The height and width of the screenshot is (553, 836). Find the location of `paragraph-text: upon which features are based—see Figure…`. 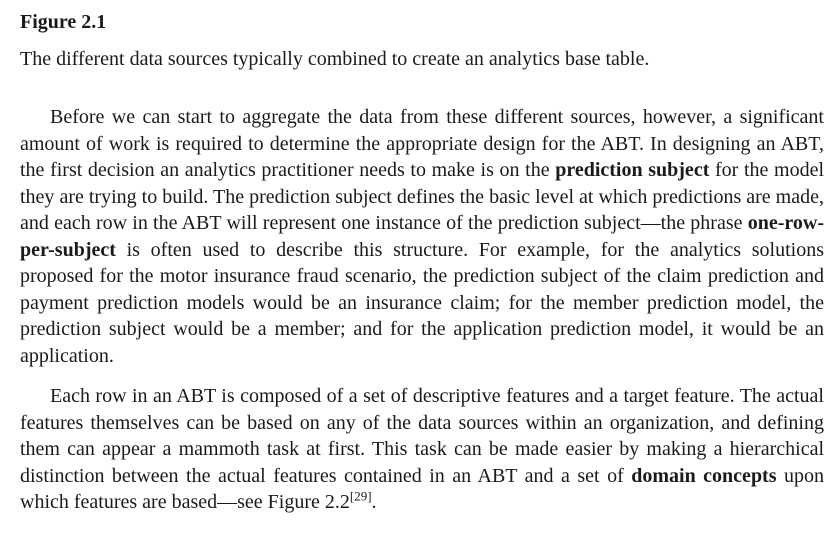

paragraph-text: upon which features are based—see Figure… is located at coordinates (422, 489).